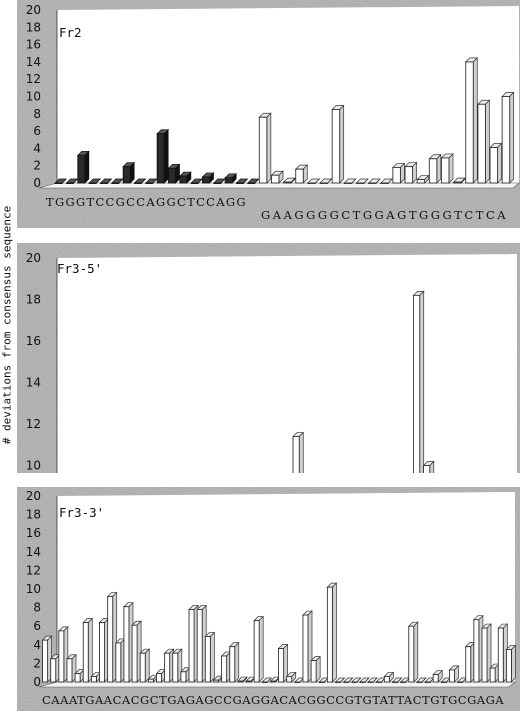 This screenshot has width=520, height=711. Describe the element at coordinates (70, 32) in the screenshot. I see `chart-title: Fr2` at that location.